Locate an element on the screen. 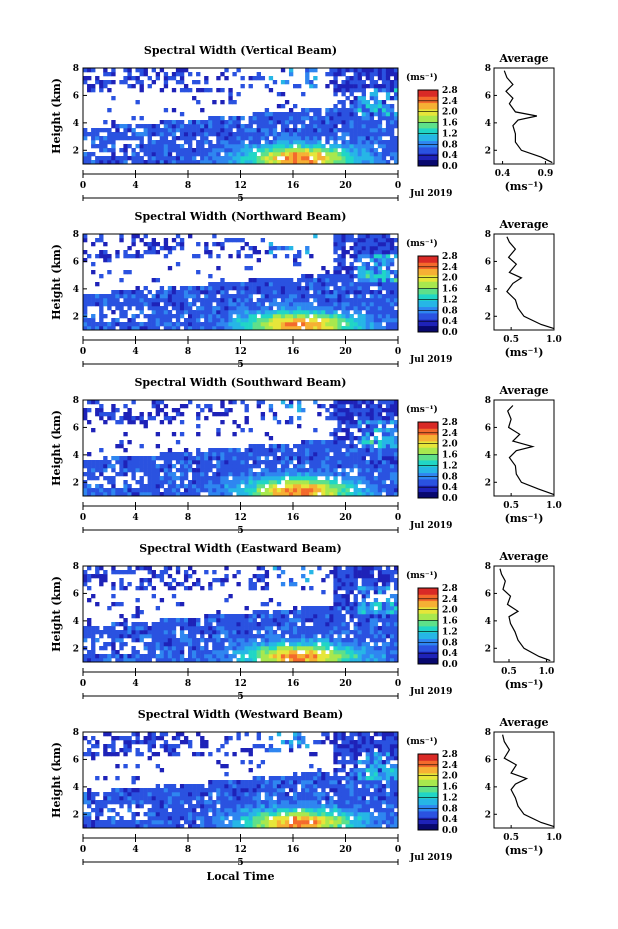 The height and width of the screenshot is (929, 618). profile-line is located at coordinates (530, 450).